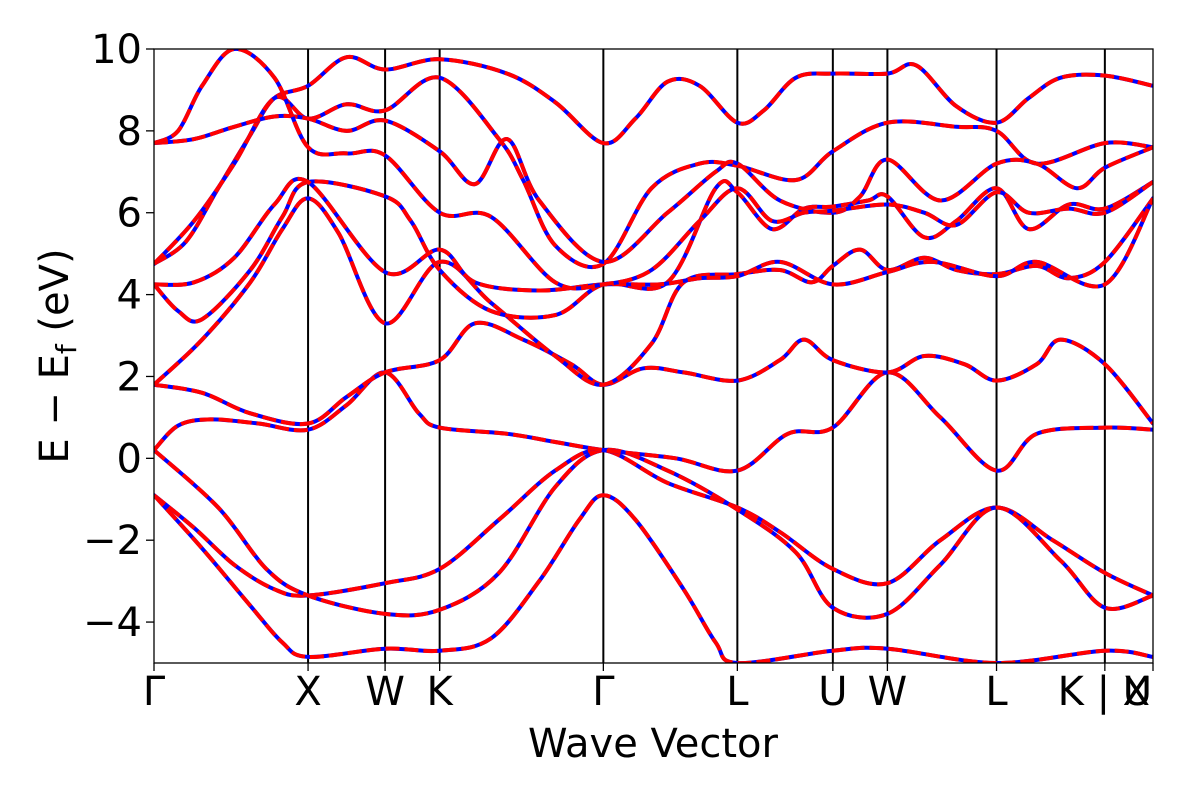  Describe the element at coordinates (129, 459) in the screenshot. I see `y-tick-label: 0` at that location.